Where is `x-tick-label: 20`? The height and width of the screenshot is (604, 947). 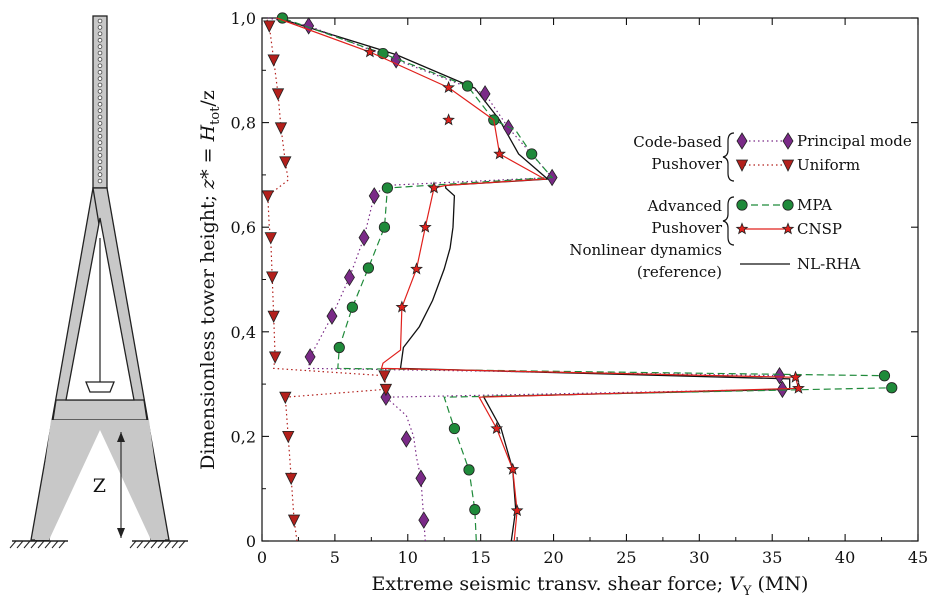
x-tick-label: 20 is located at coordinates (553, 557).